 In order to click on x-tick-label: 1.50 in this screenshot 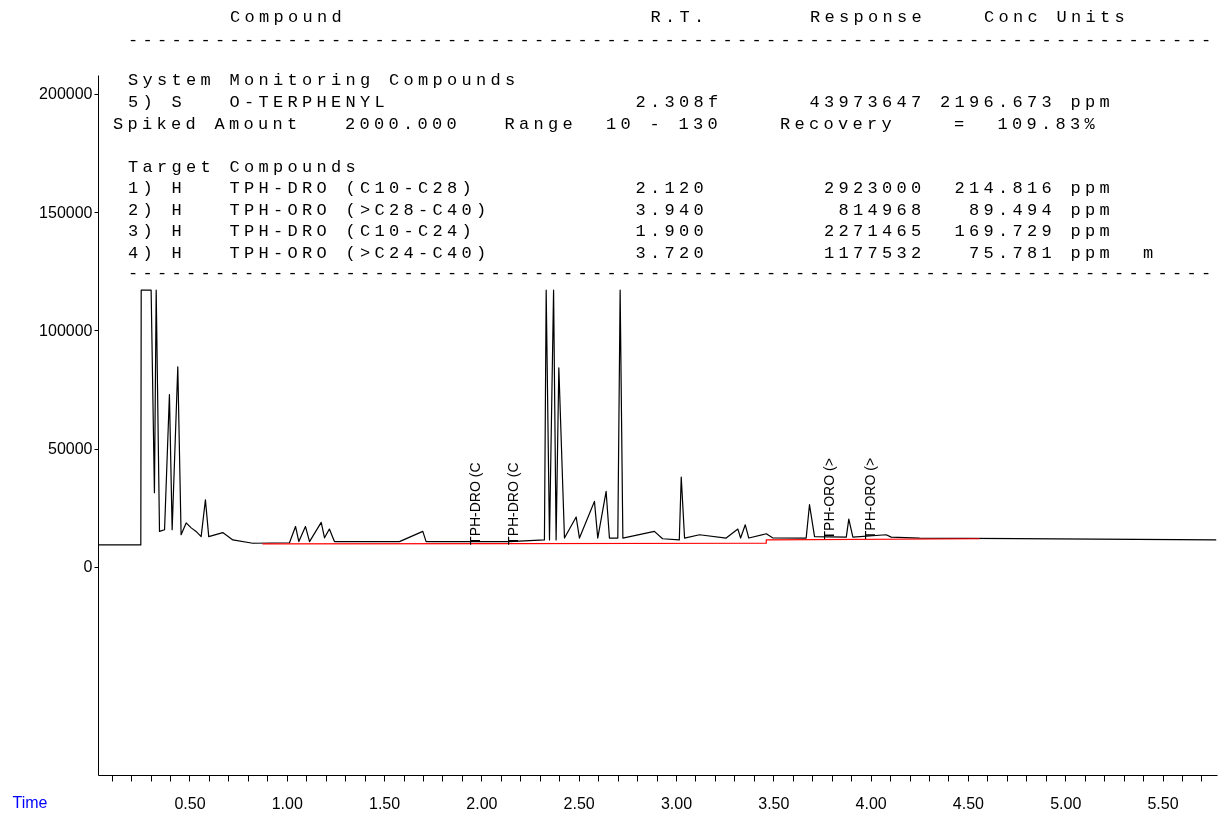, I will do `click(385, 803)`.